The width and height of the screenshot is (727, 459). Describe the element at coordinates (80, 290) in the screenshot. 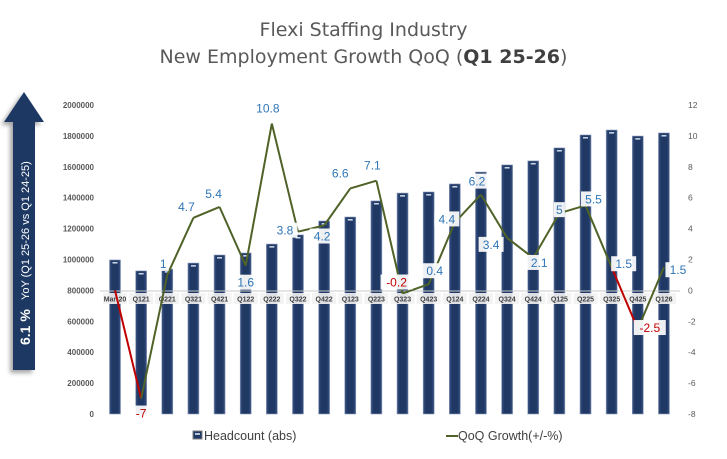

I see `left-tick-label: 800000` at that location.